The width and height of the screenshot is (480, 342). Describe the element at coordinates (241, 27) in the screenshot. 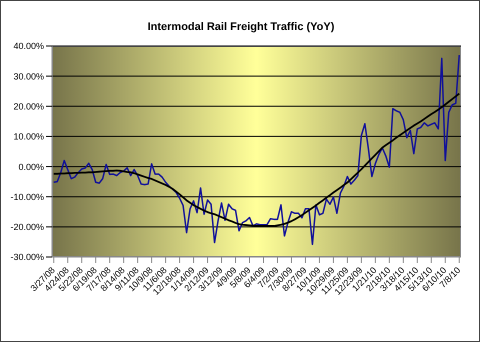

I see `chart-title: Intermodal Rail Freight Traffic (YoY)` at that location.